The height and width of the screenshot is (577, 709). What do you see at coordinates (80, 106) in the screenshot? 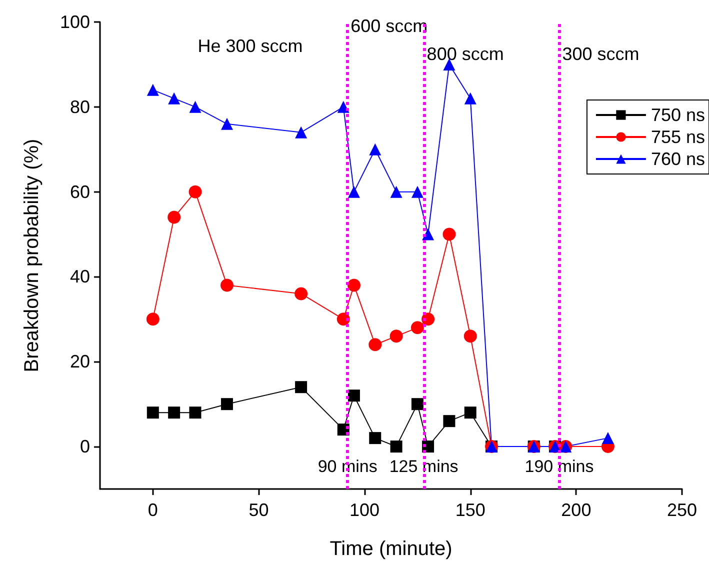
I see `y-tick-label: 80` at bounding box center [80, 106].